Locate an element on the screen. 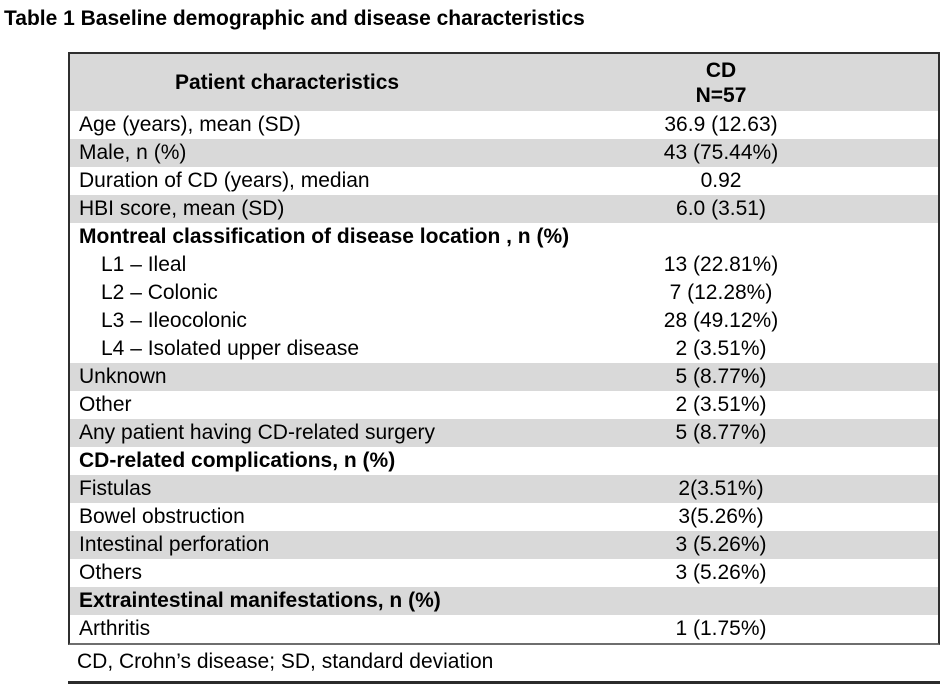 The width and height of the screenshot is (942, 690). row-label: L3 – Ileocolonic is located at coordinates (174, 320).